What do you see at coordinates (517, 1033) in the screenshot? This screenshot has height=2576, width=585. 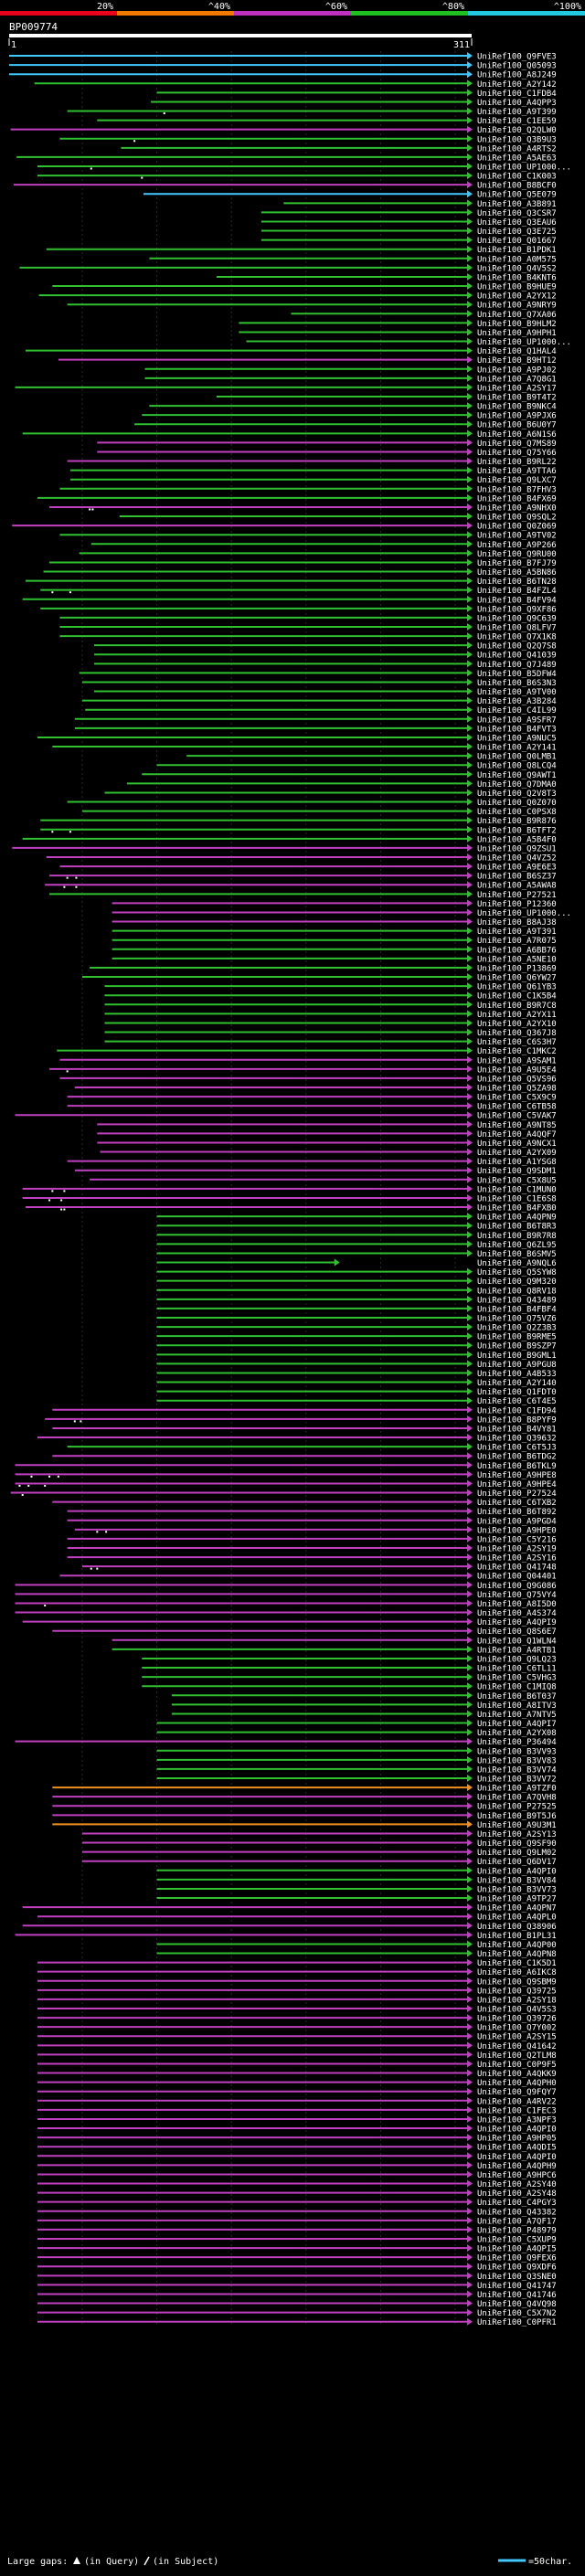 I see `hit-label: UniRef100_Q367J8` at bounding box center [517, 1033].